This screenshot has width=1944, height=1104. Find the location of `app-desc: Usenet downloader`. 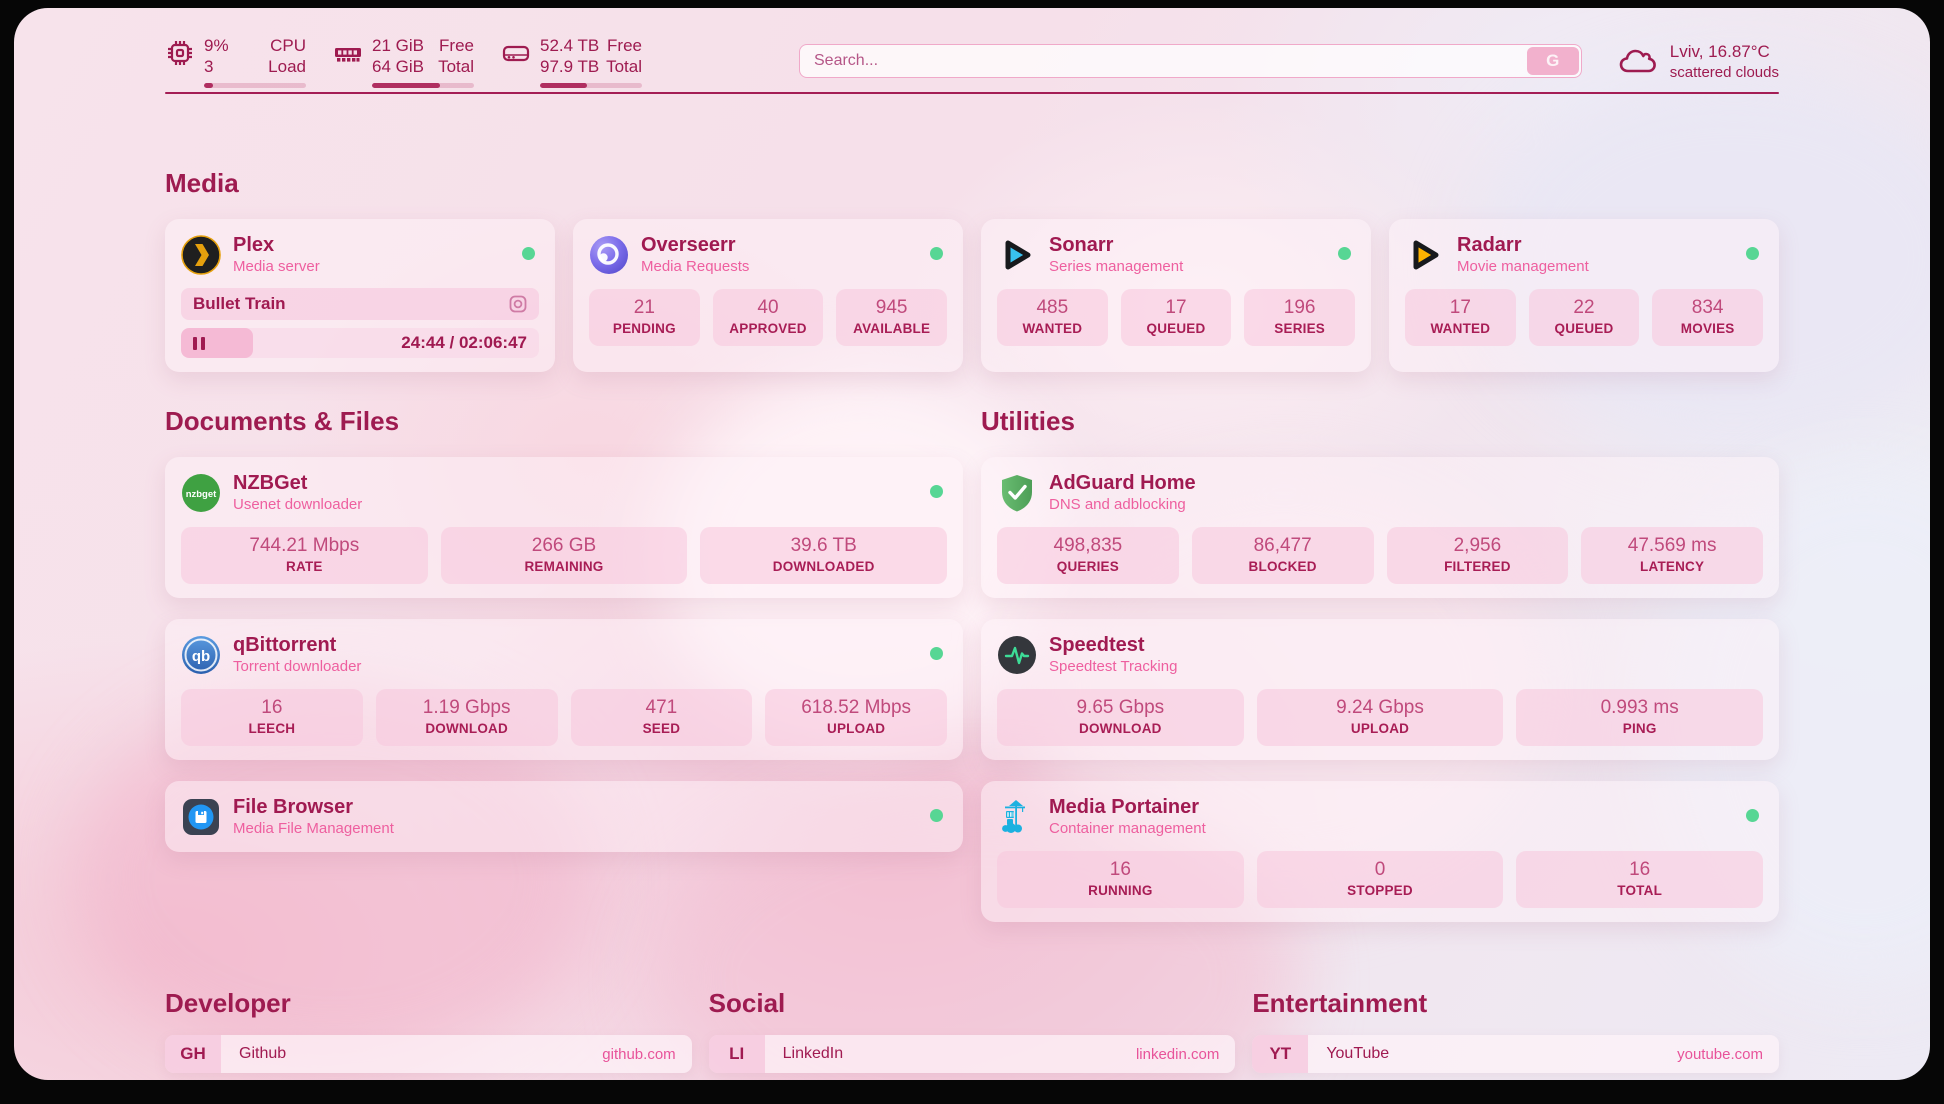

app-desc: Usenet downloader is located at coordinates (298, 504).